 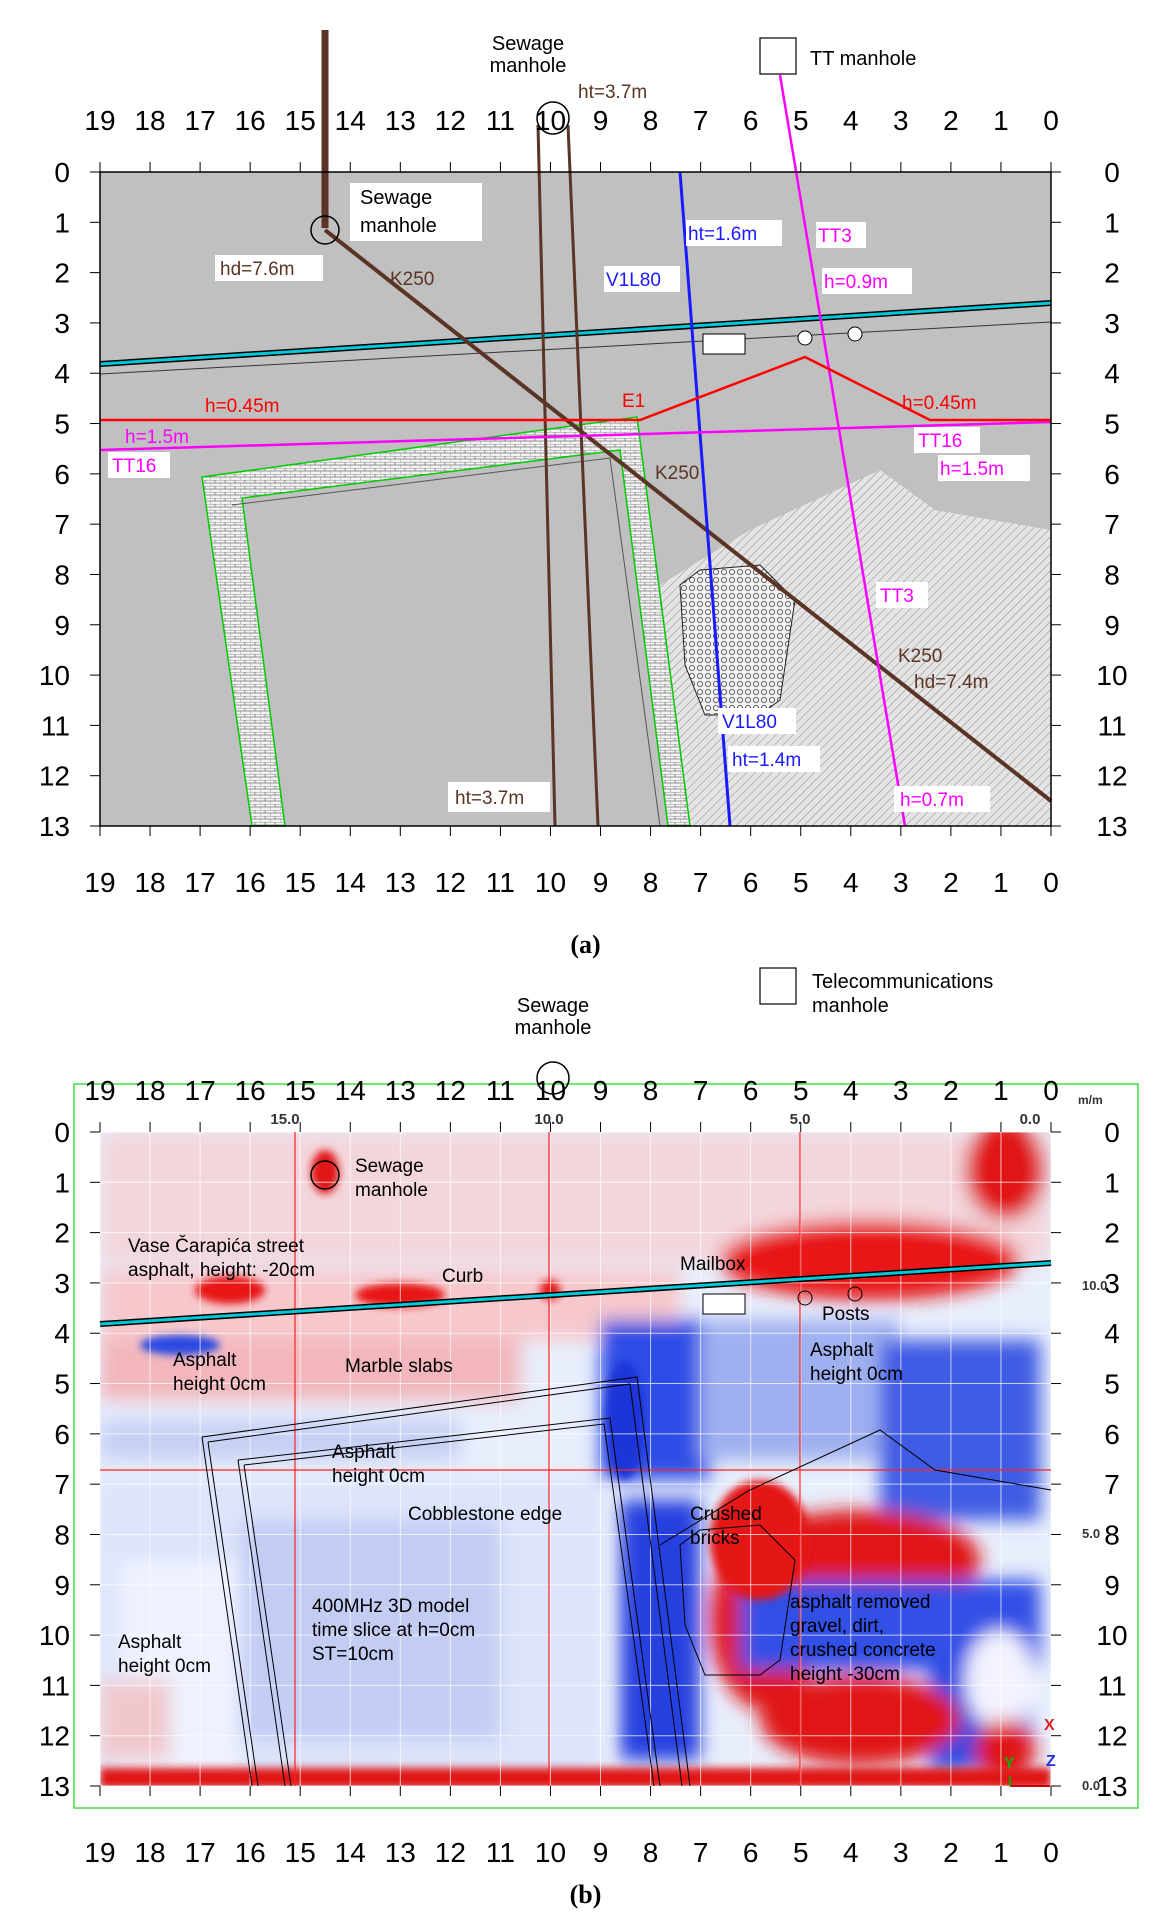 I want to click on y-tick-label-left: 8, so click(x=62, y=574).